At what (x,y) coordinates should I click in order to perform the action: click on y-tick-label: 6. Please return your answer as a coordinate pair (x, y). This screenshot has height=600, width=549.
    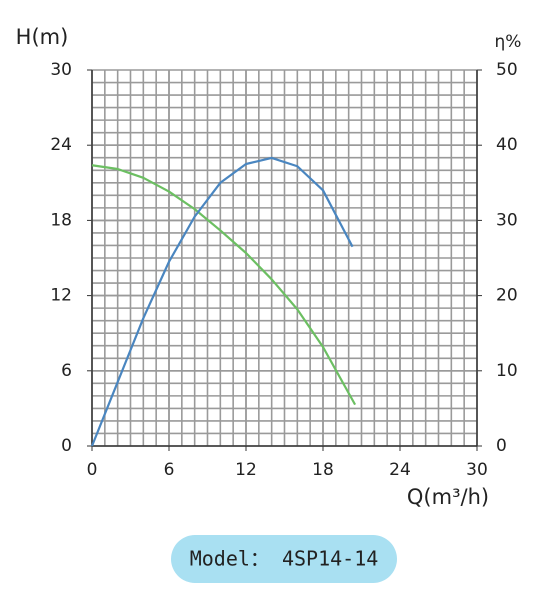
    Looking at the image, I should click on (66, 371).